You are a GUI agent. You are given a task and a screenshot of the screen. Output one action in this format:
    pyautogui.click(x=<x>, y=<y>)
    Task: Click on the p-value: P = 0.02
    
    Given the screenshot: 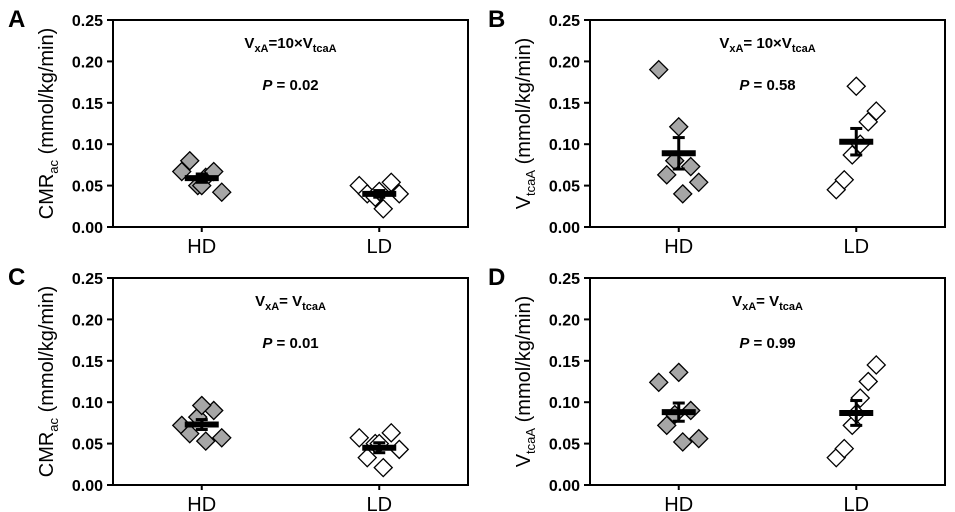 What is the action you would take?
    pyautogui.click(x=290, y=85)
    